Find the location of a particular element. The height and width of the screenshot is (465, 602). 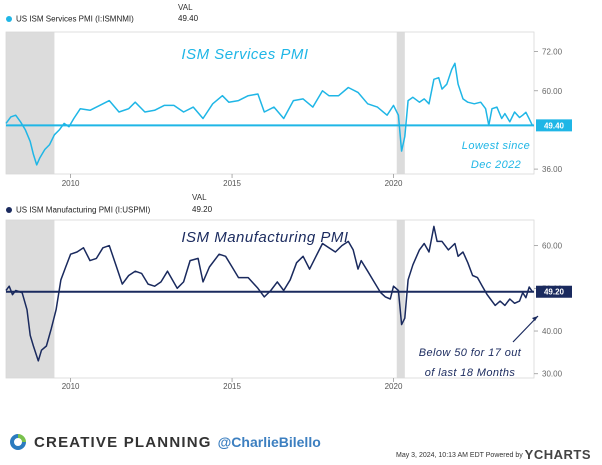

brand-name: CREATIVE PLANNING is located at coordinates (123, 442).